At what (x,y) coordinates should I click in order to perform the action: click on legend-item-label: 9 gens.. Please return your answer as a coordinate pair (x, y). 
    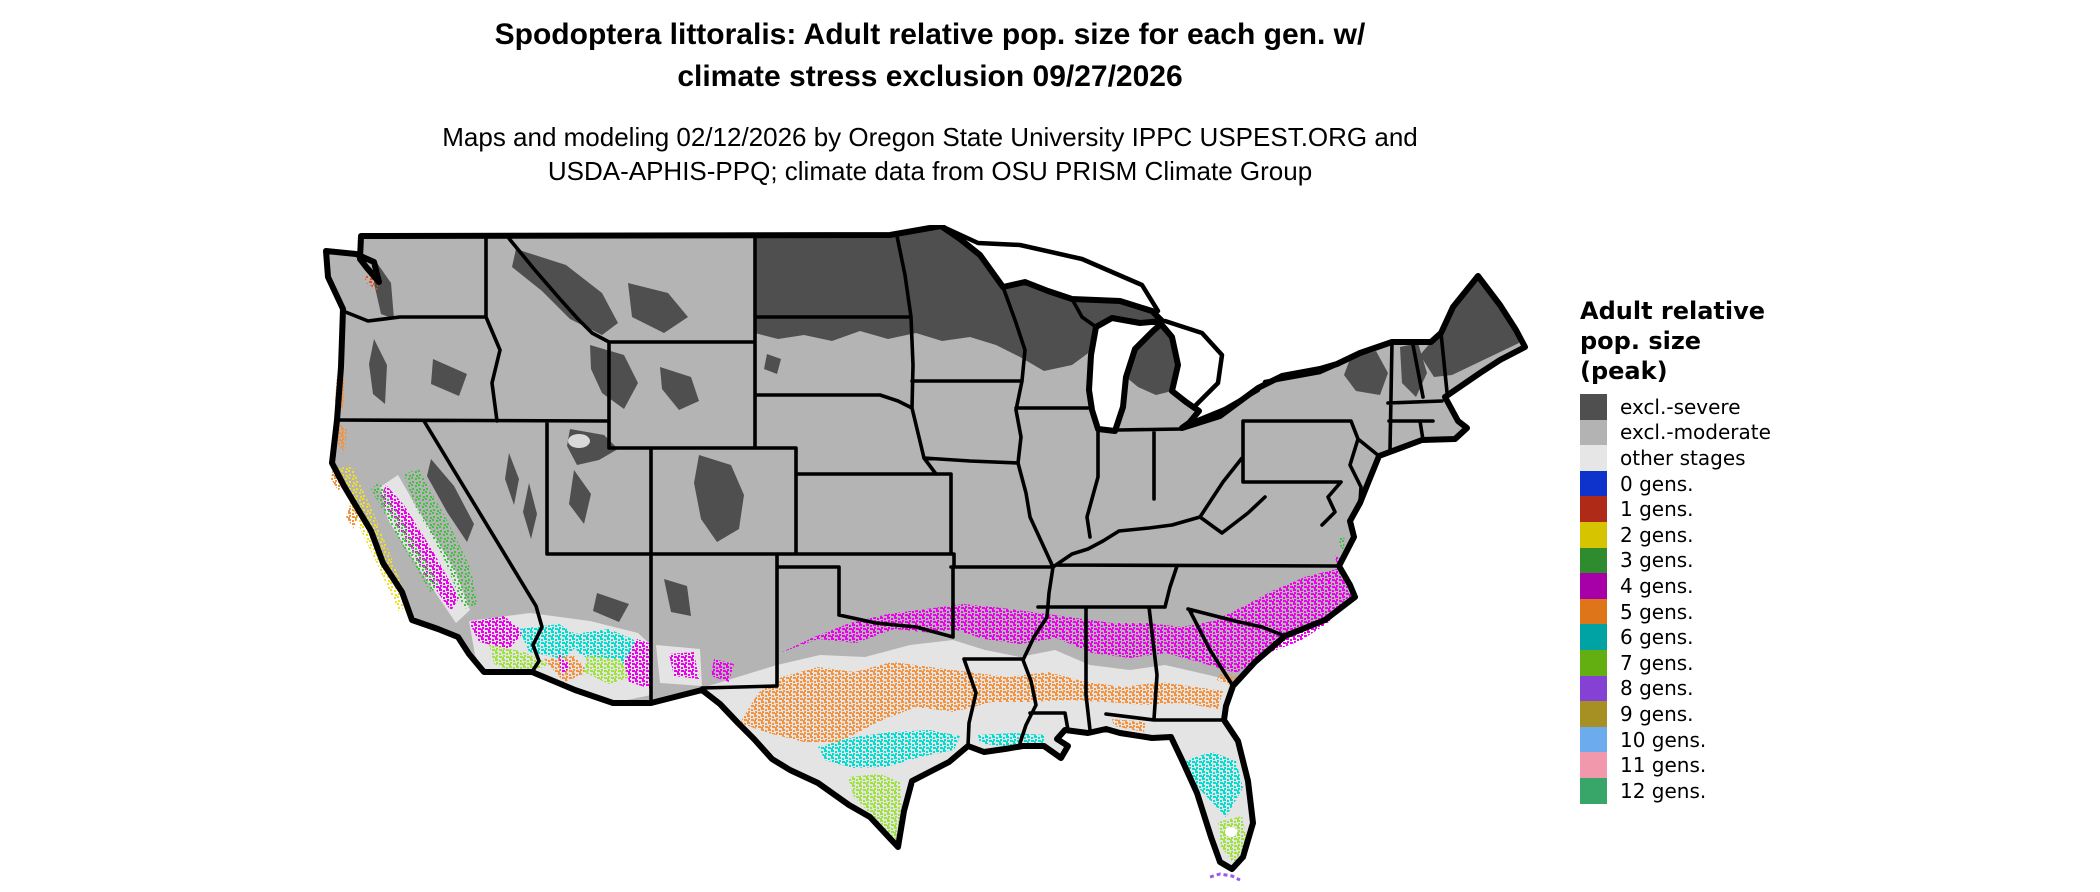
    Looking at the image, I should click on (1657, 713).